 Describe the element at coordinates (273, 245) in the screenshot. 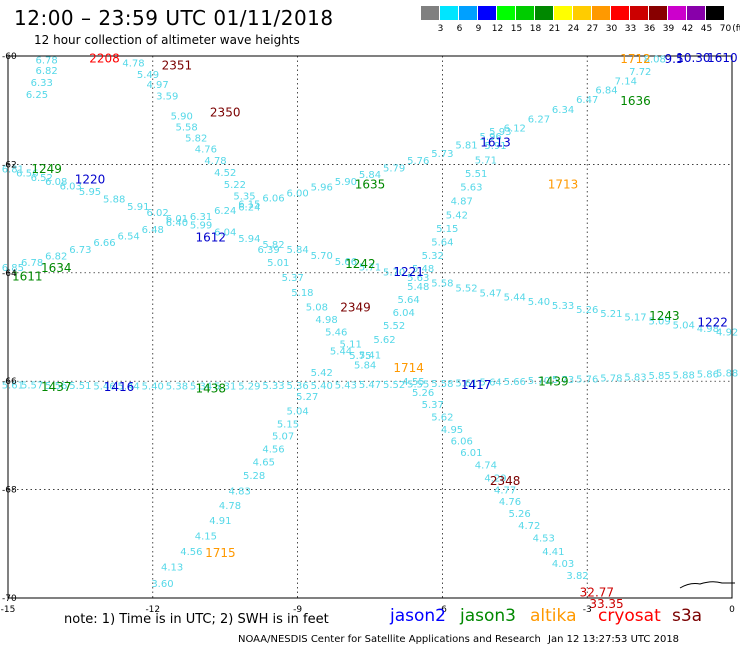

I see `swh-value: 5.82` at that location.